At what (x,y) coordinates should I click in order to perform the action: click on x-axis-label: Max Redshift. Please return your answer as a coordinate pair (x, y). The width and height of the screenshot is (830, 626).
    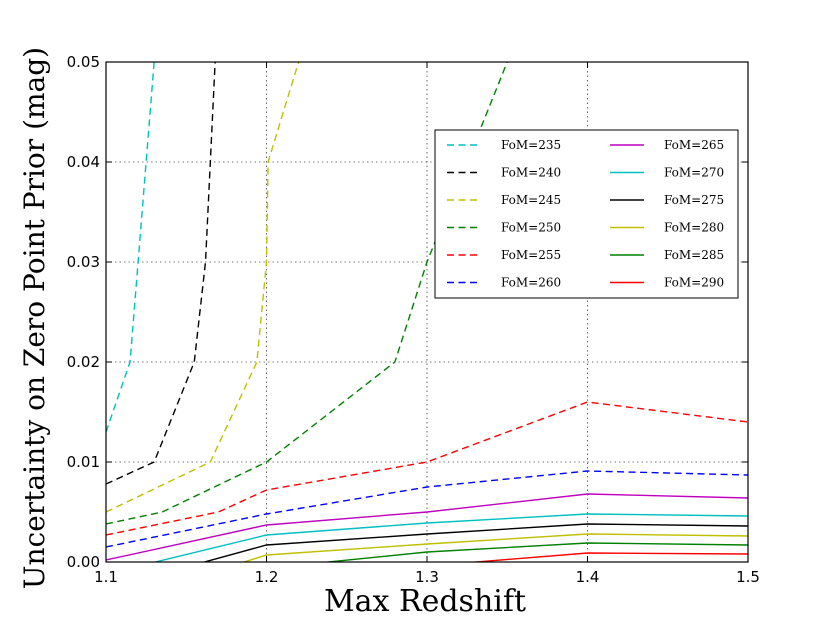
    Looking at the image, I should click on (425, 601).